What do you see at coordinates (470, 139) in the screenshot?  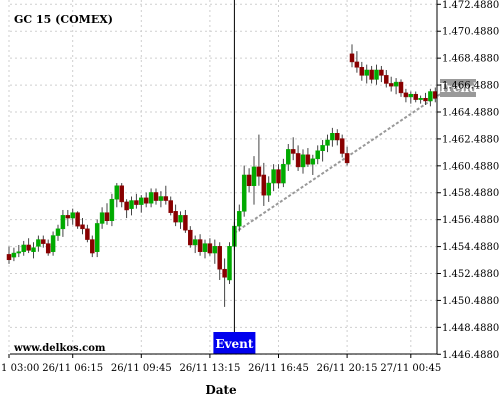 I see `y-tick-label: 1.462.4880` at bounding box center [470, 139].